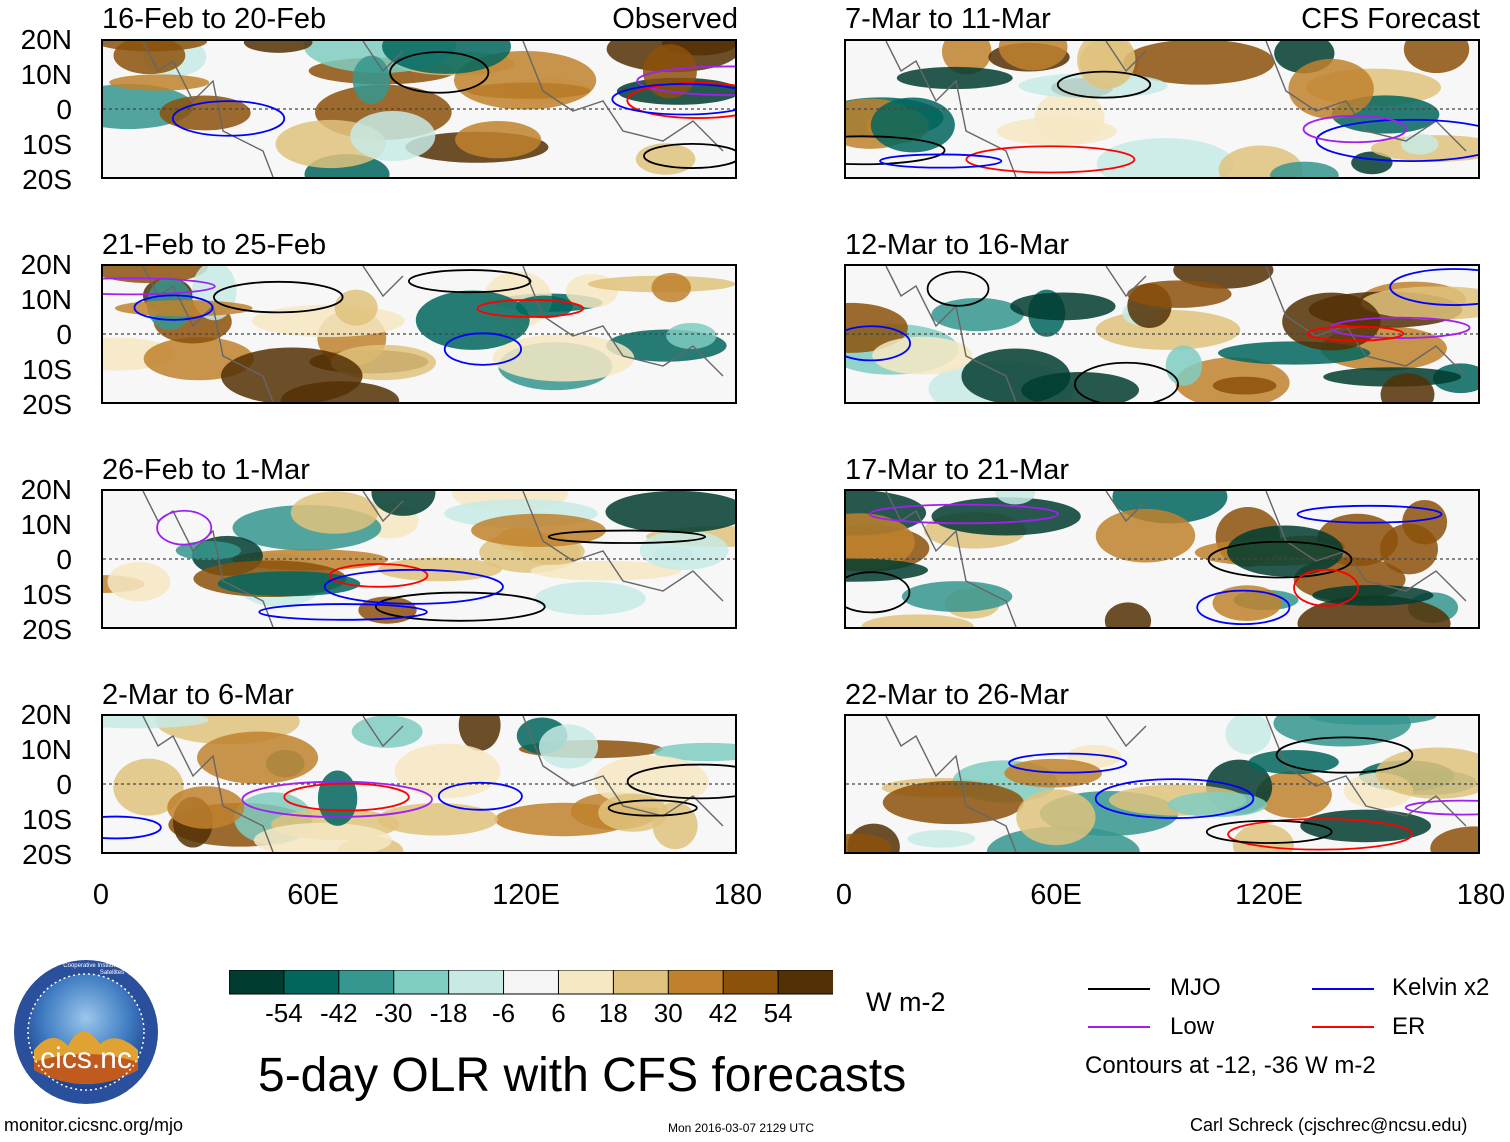 This screenshot has width=1510, height=1142. What do you see at coordinates (47, 179) in the screenshot?
I see `y-tick-label: 20S` at bounding box center [47, 179].